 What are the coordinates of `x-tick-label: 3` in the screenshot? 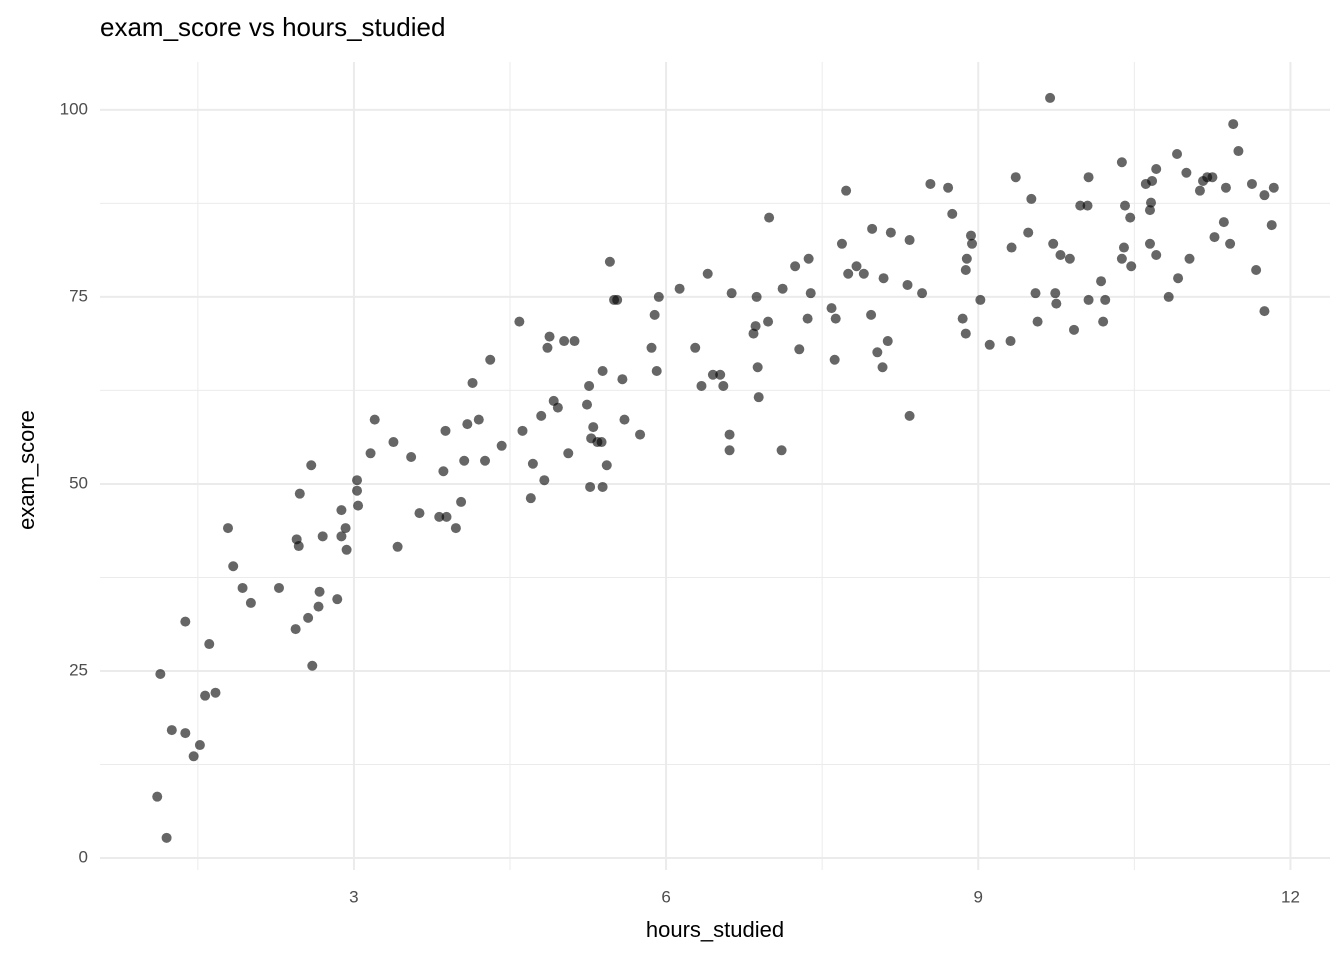 It's located at (353, 896).